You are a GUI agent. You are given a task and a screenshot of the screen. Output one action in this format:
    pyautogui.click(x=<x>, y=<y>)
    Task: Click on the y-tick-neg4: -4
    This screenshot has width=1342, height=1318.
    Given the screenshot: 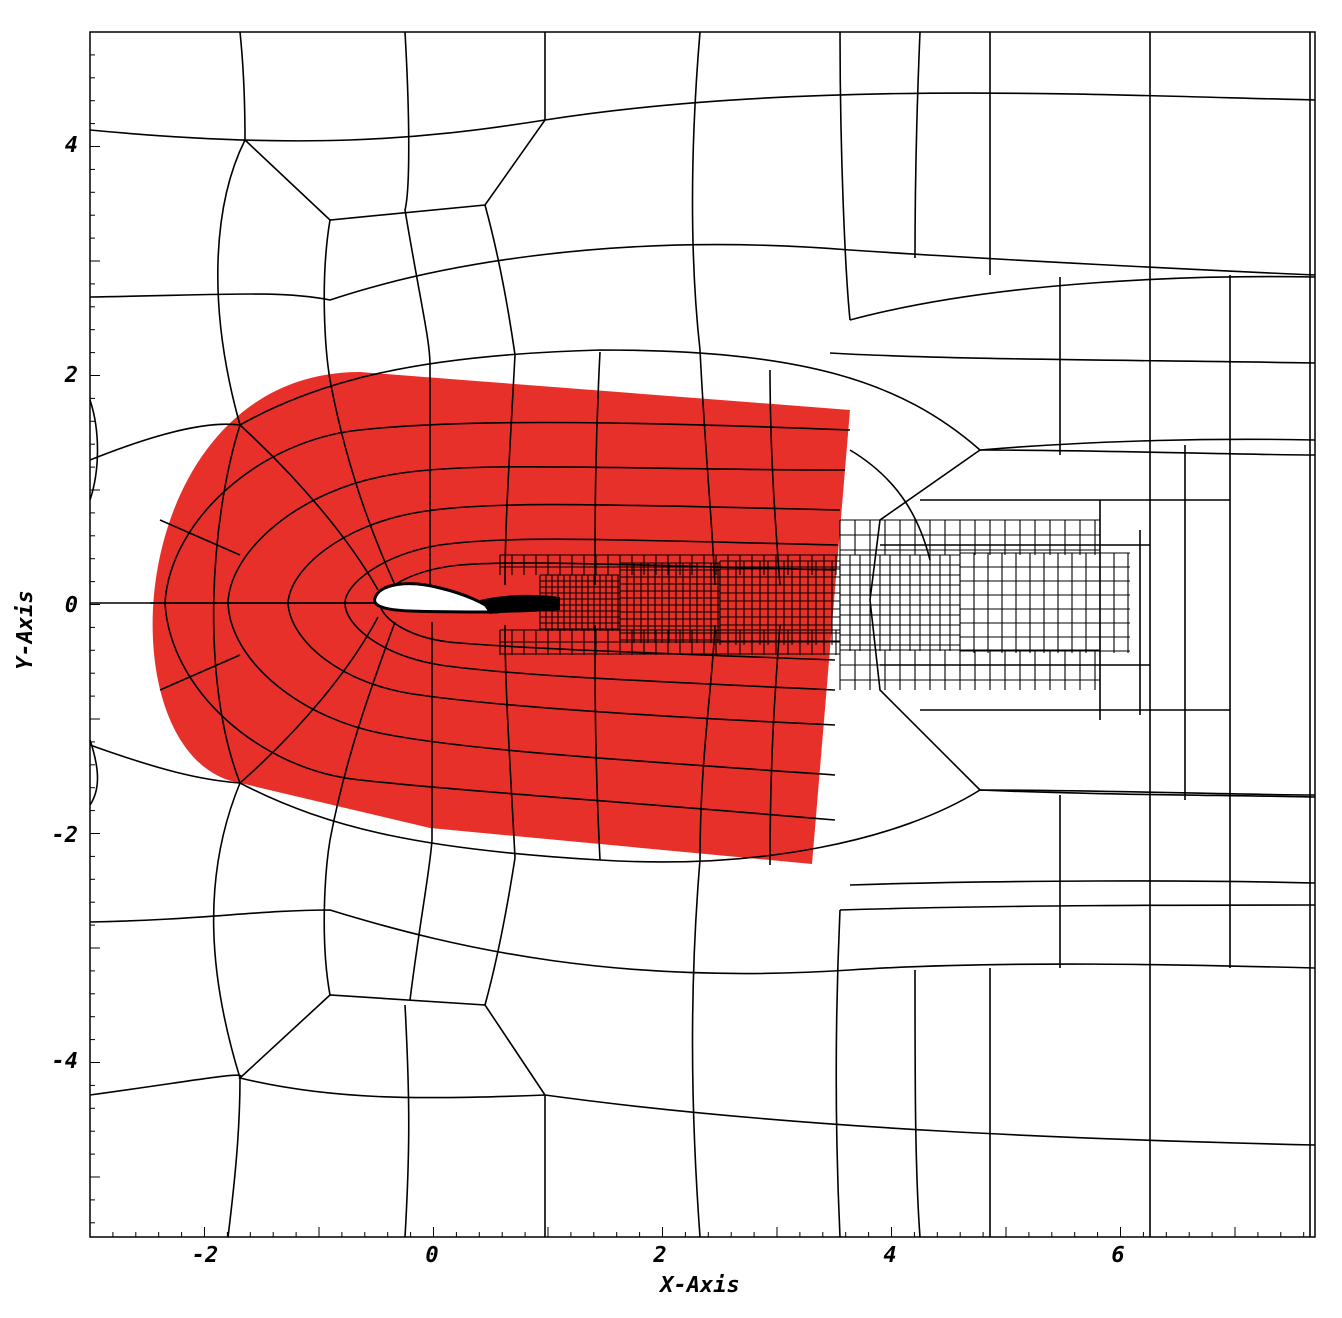 What is the action you would take?
    pyautogui.click(x=65, y=1061)
    